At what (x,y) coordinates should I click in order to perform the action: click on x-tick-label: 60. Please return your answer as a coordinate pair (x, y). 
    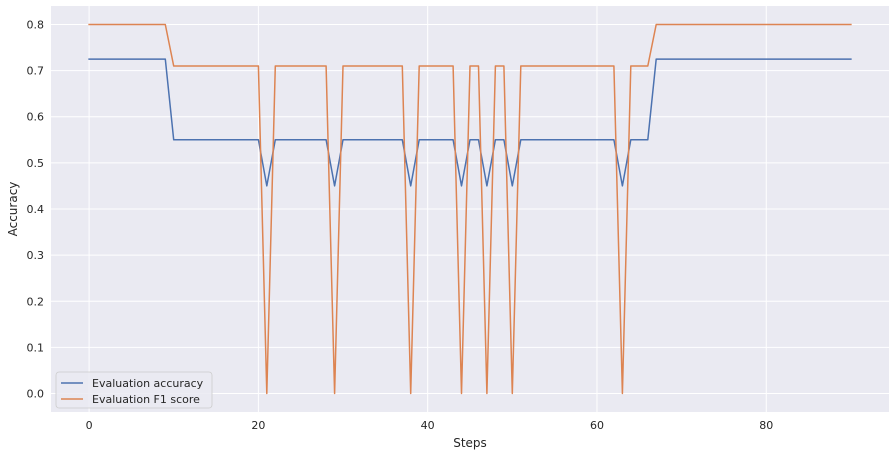
    Looking at the image, I should click on (597, 425).